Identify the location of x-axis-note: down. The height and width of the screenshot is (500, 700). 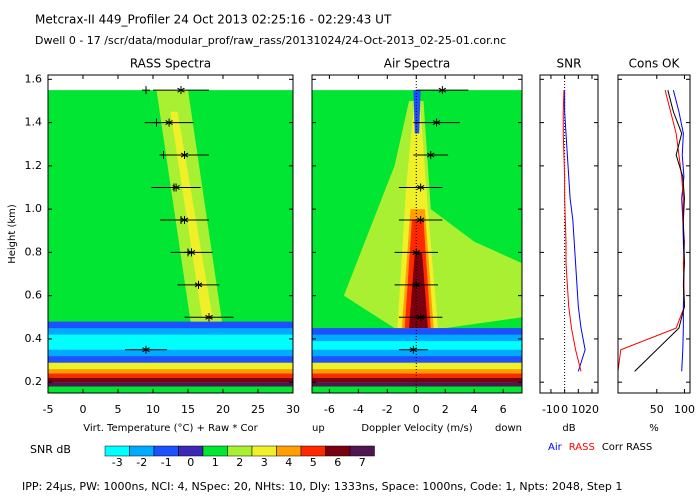
(508, 428).